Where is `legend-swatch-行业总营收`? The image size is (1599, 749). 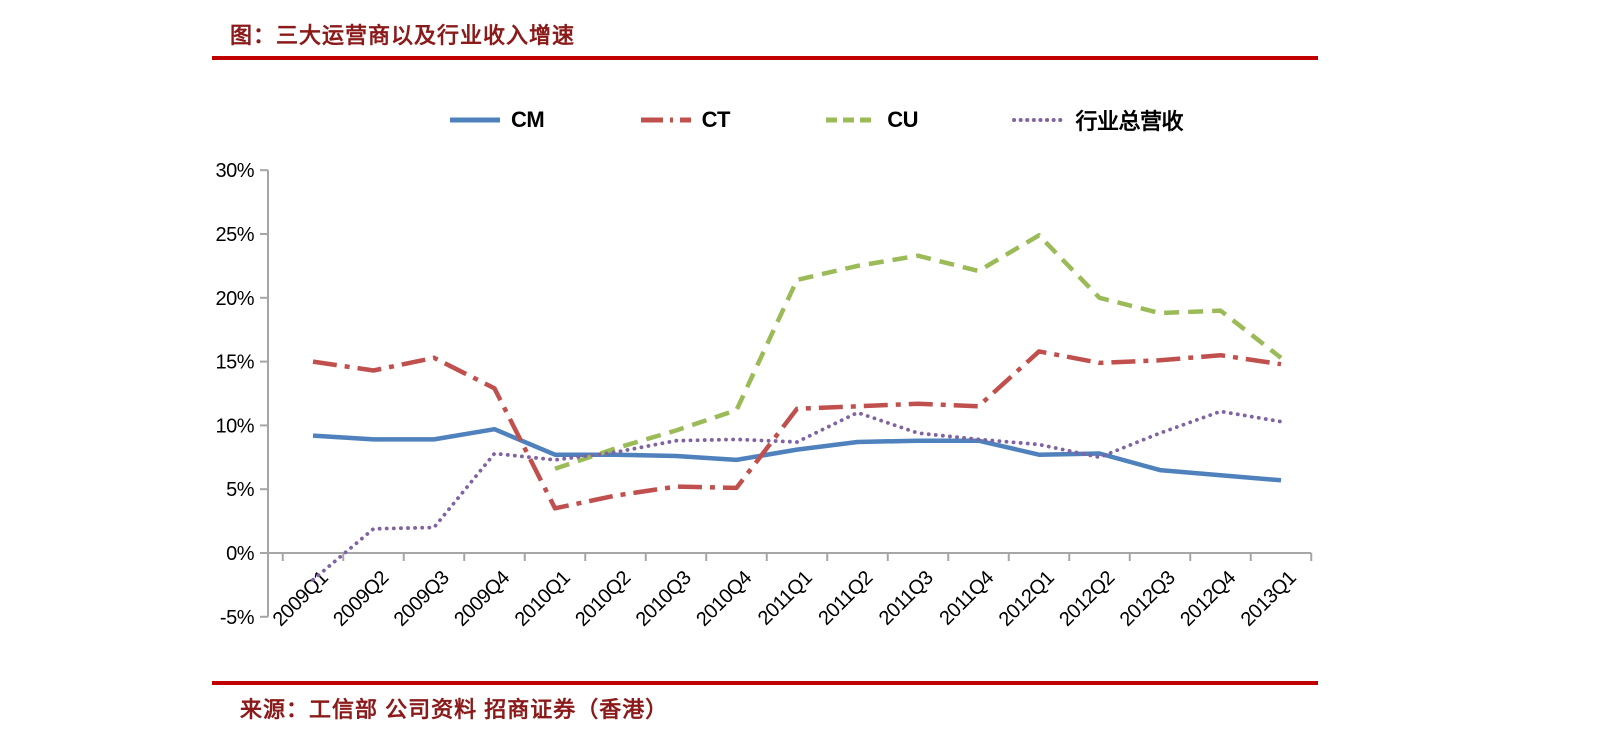
legend-swatch-行业总营收 is located at coordinates (1039, 120).